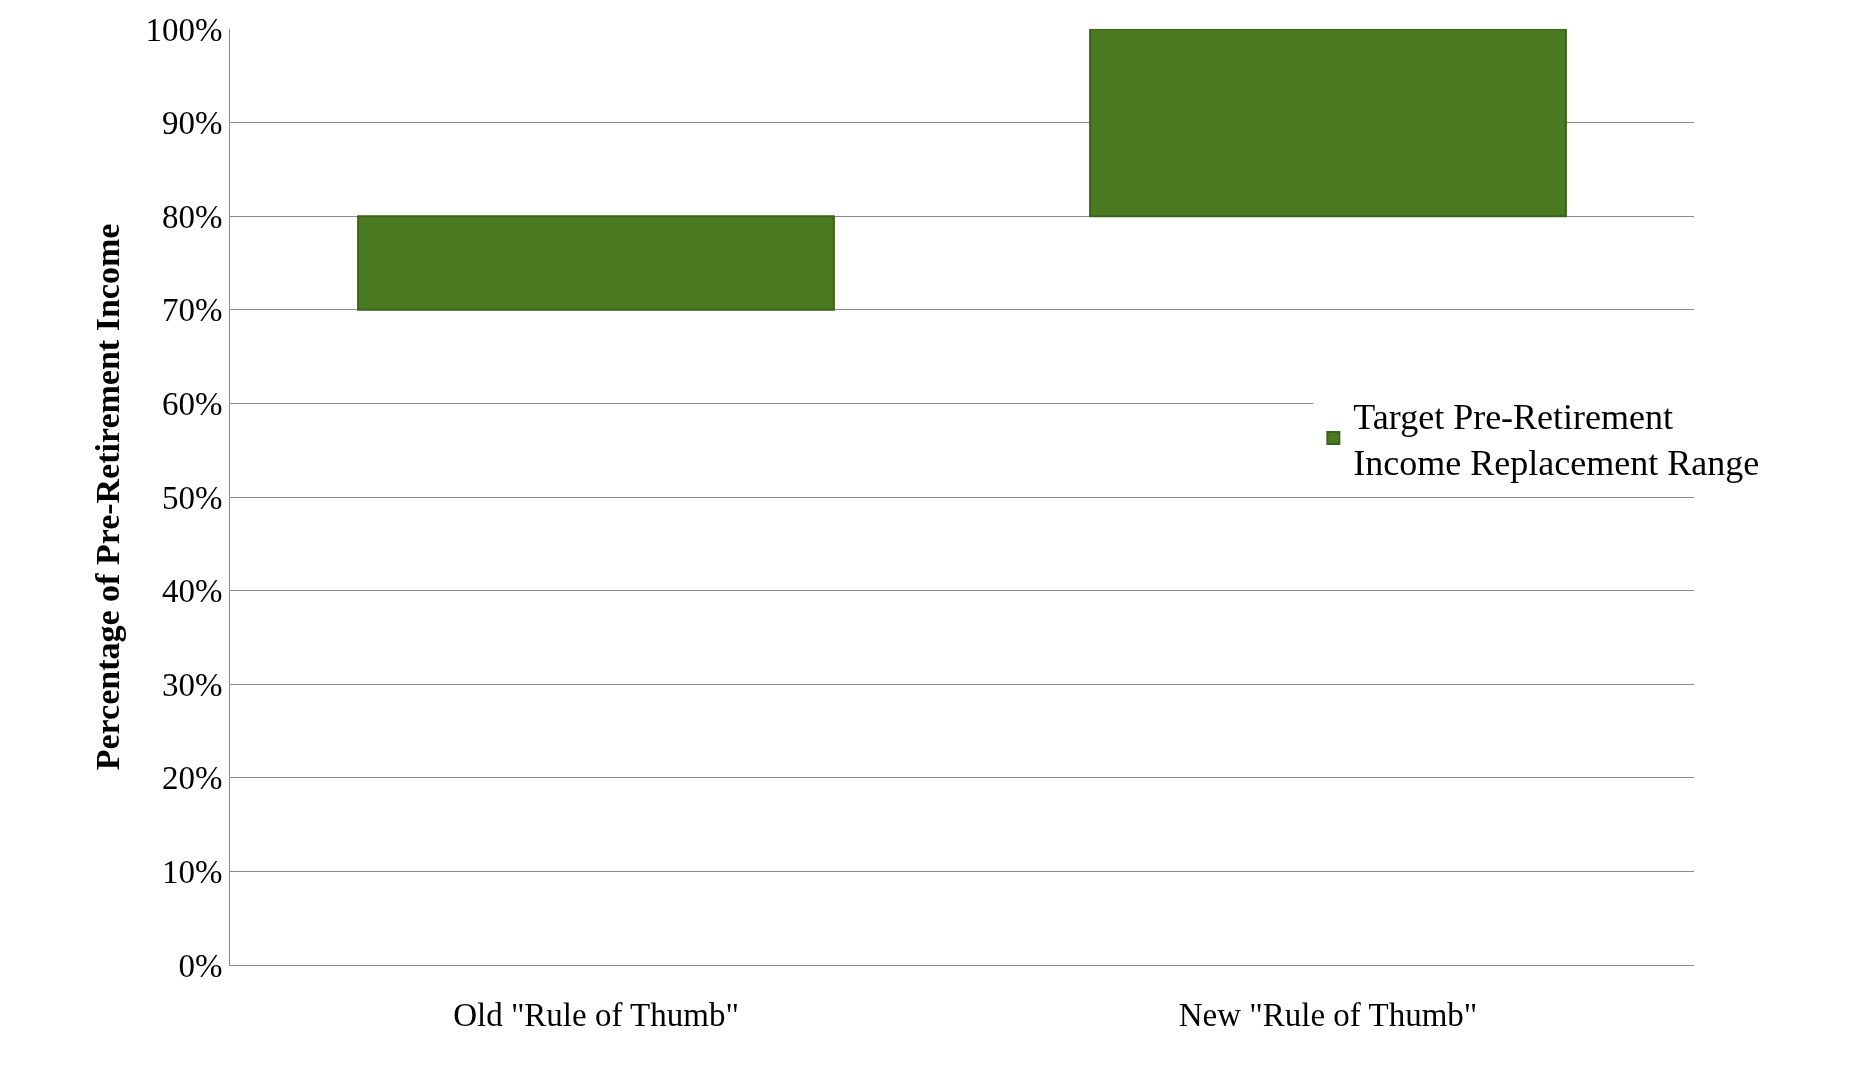 Image resolution: width=1854 pixels, height=1075 pixels. Describe the element at coordinates (192, 871) in the screenshot. I see `y-tick-label: 10%` at that location.